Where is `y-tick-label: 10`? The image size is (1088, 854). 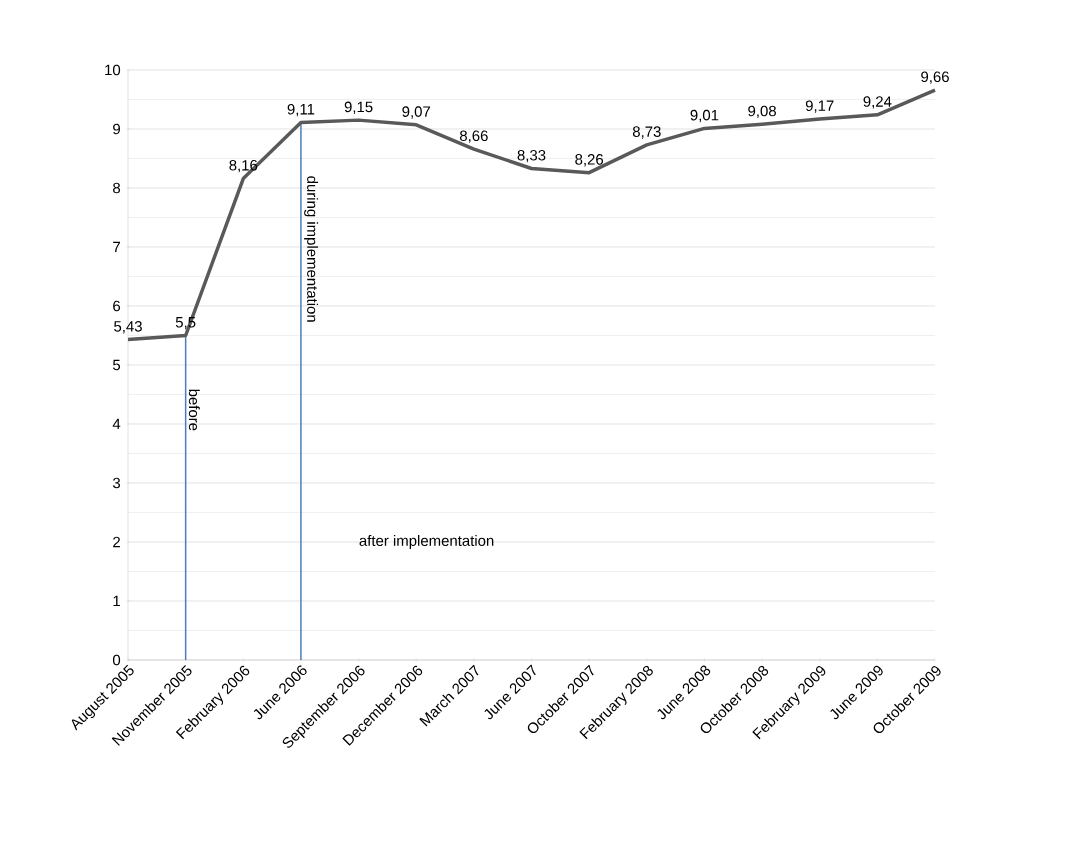 y-tick-label: 10 is located at coordinates (113, 70).